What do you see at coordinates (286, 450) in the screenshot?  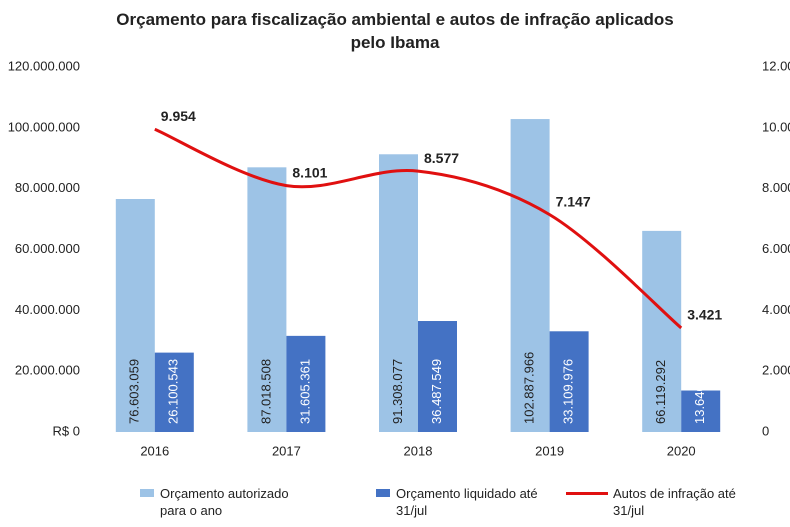 I see `x-tick-label: 2017` at bounding box center [286, 450].